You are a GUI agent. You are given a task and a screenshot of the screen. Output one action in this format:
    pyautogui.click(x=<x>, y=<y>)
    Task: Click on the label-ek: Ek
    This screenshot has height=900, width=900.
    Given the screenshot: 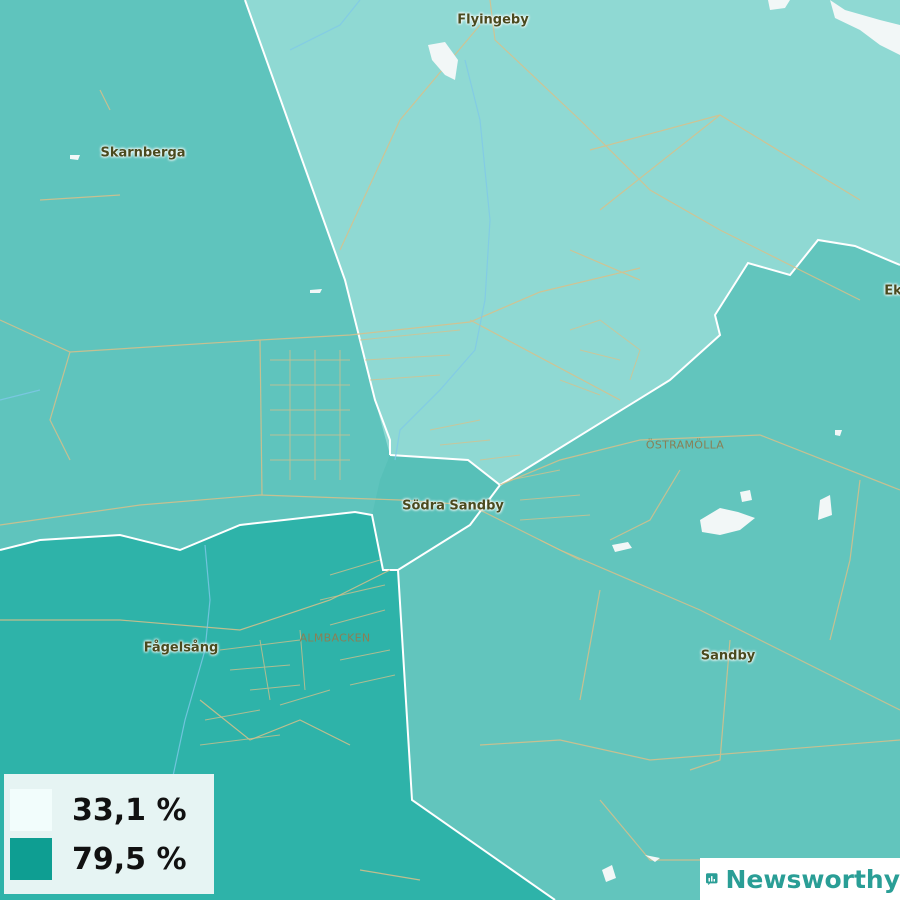 What is the action you would take?
    pyautogui.click(x=892, y=291)
    